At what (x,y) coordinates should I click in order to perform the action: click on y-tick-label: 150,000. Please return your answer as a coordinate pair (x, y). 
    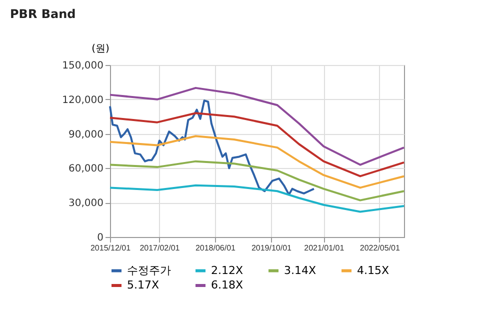
    Looking at the image, I should click on (83, 66).